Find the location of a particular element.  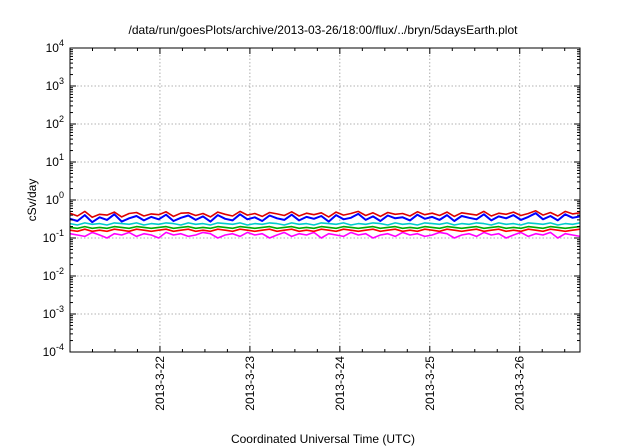

y-tick-label: 10² is located at coordinates (55, 122).